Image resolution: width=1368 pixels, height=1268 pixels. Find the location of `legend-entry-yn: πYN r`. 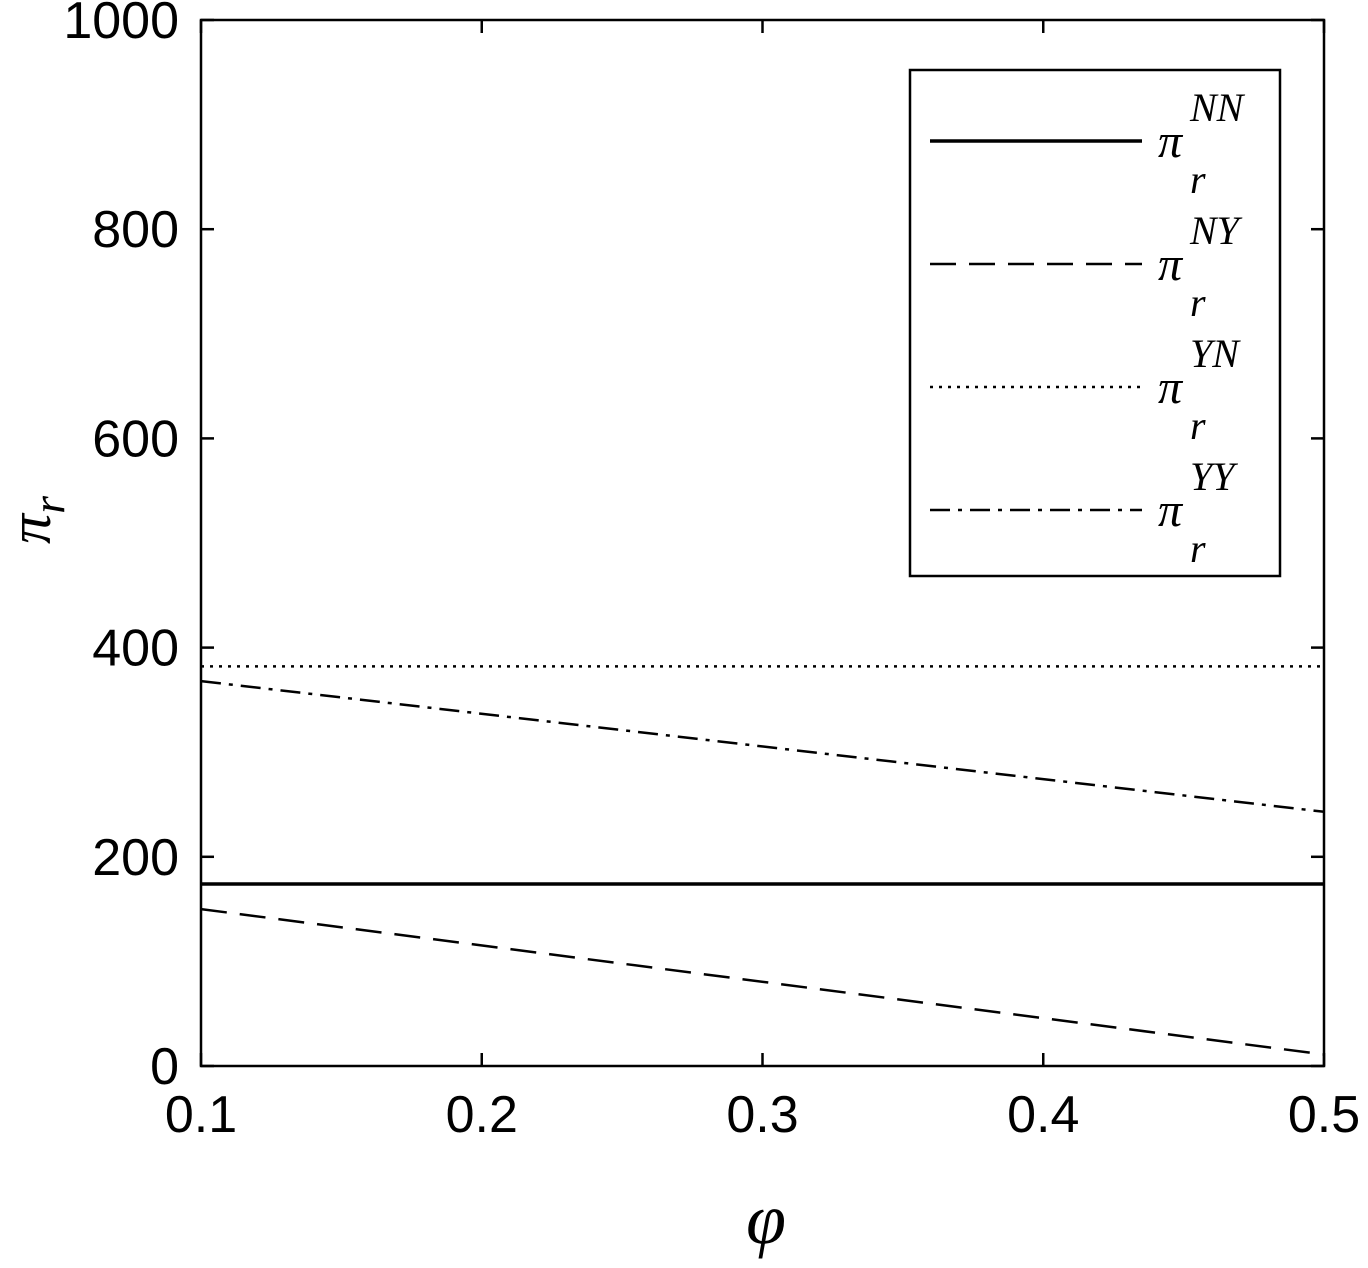

legend-entry-yn: πYN r is located at coordinates (1199, 389).